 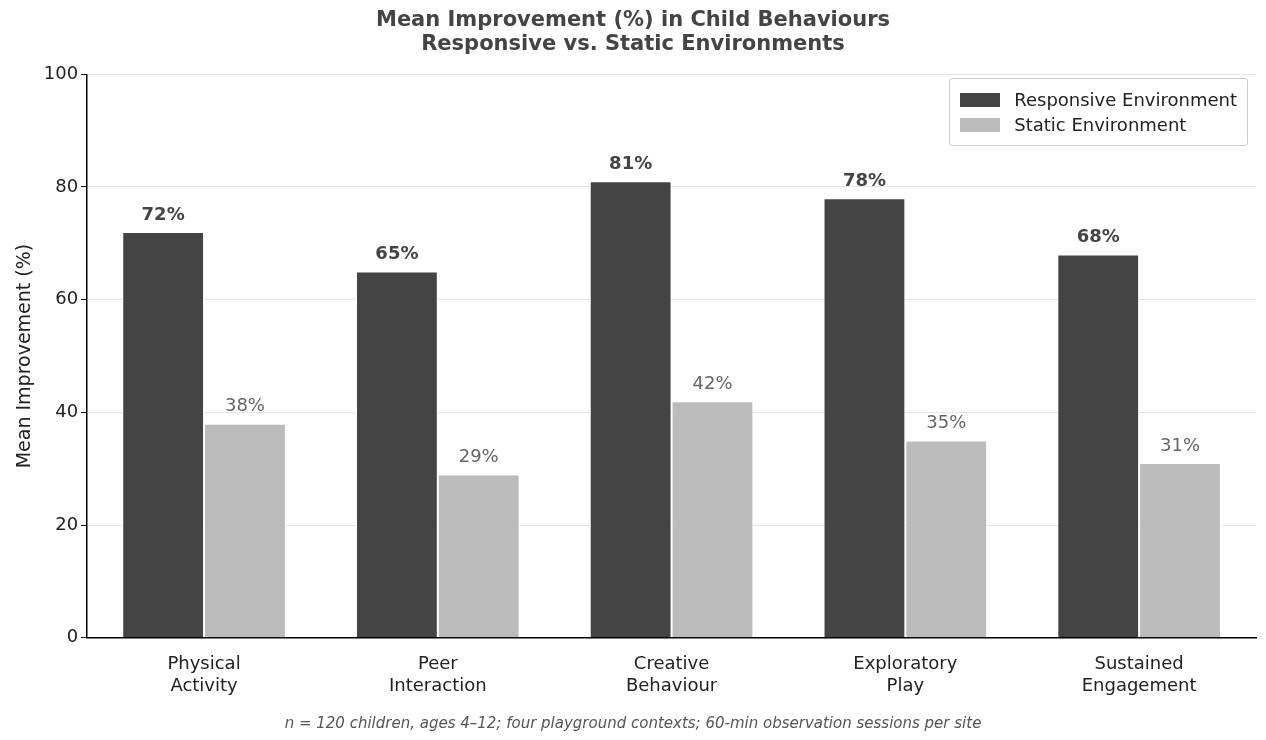 What do you see at coordinates (204, 673) in the screenshot?
I see `x-tick-label: Physical Activity` at bounding box center [204, 673].